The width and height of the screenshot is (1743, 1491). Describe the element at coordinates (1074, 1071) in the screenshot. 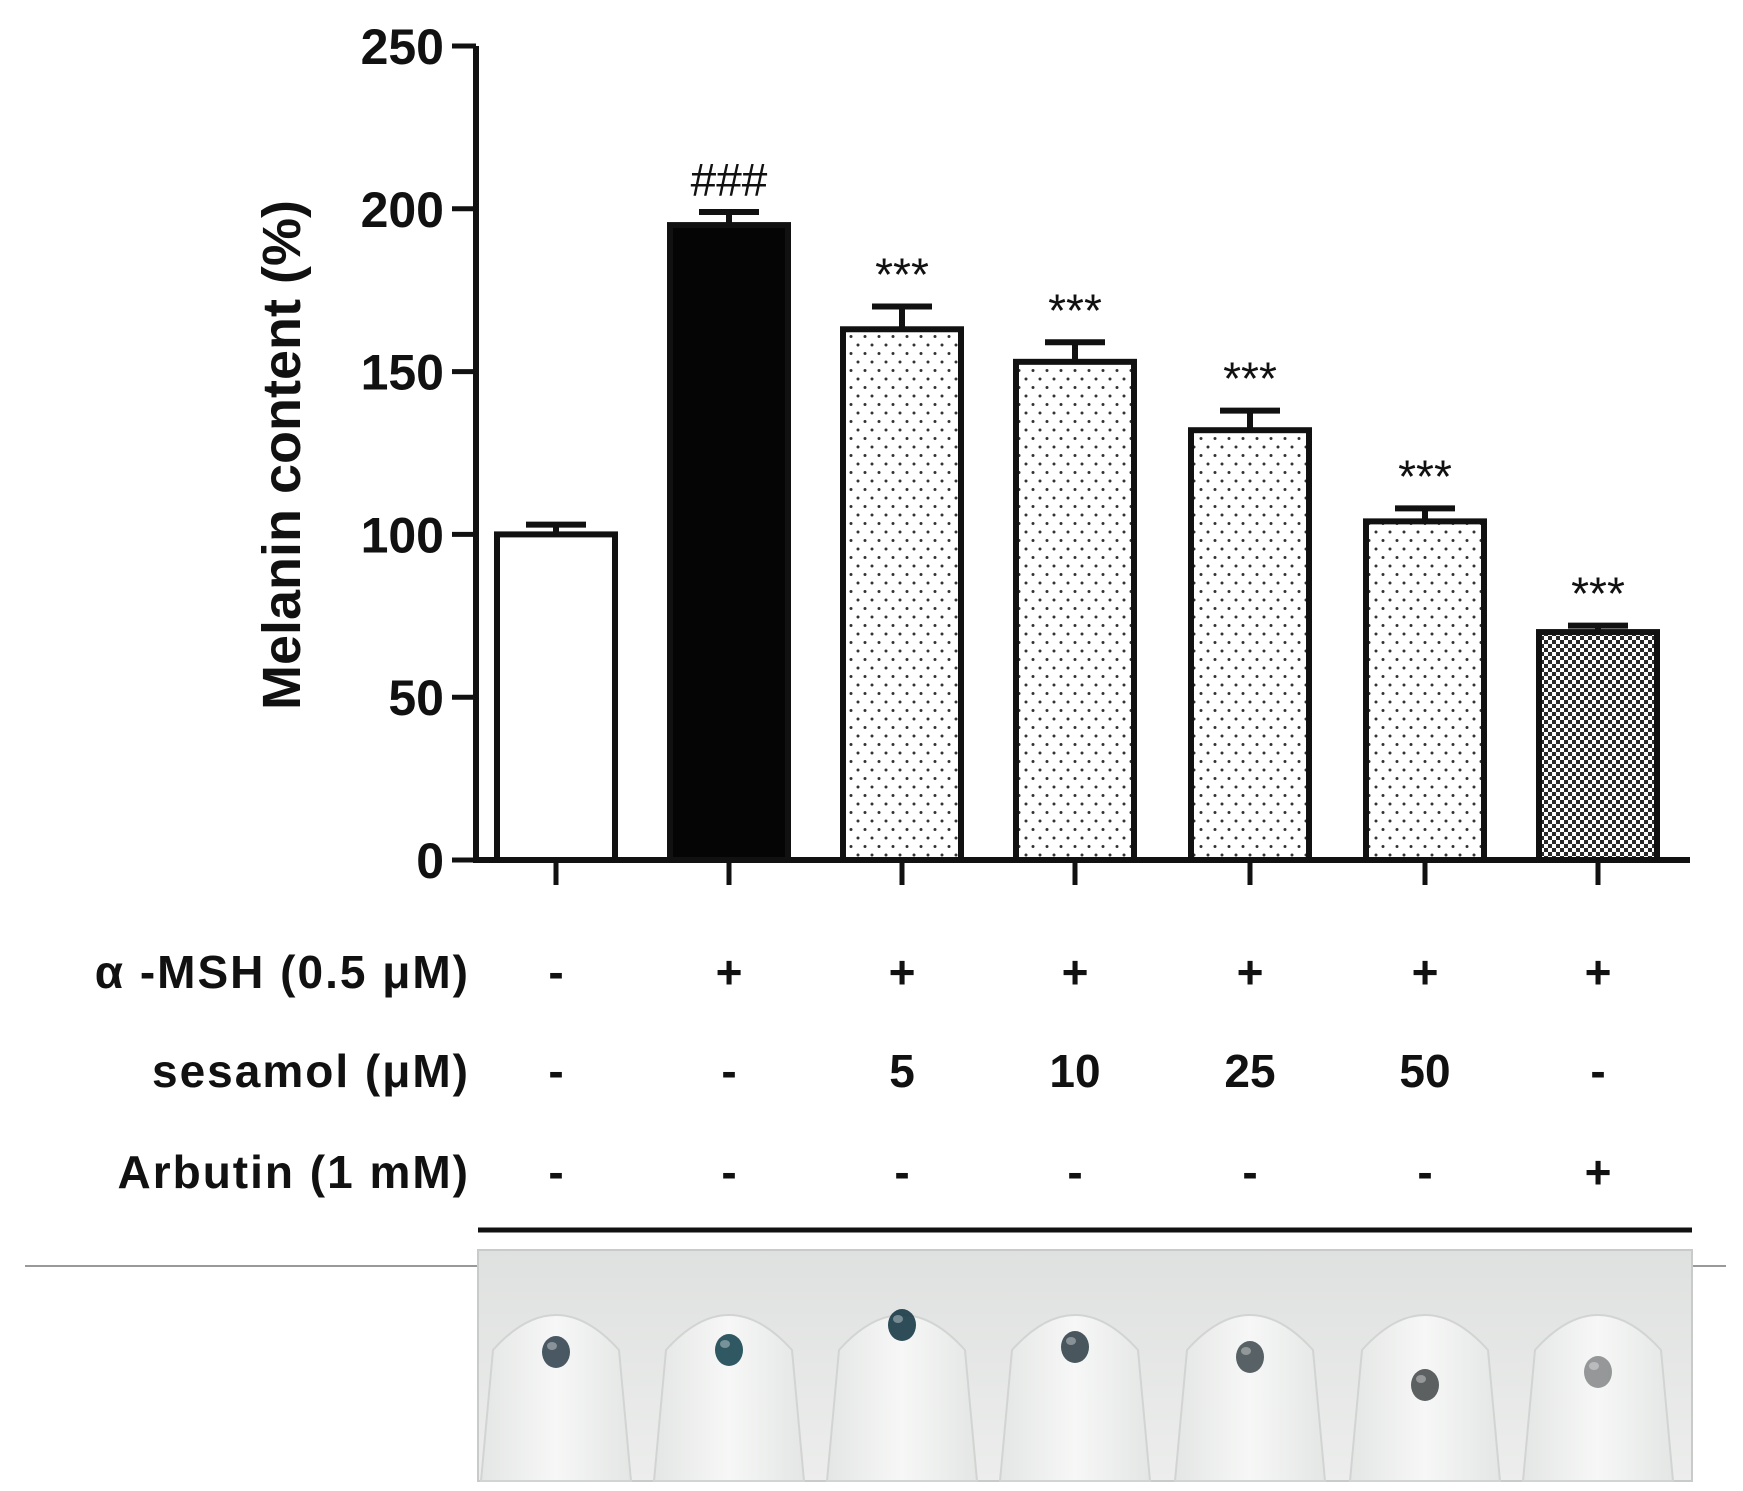

I see `treatment-value: 10` at that location.